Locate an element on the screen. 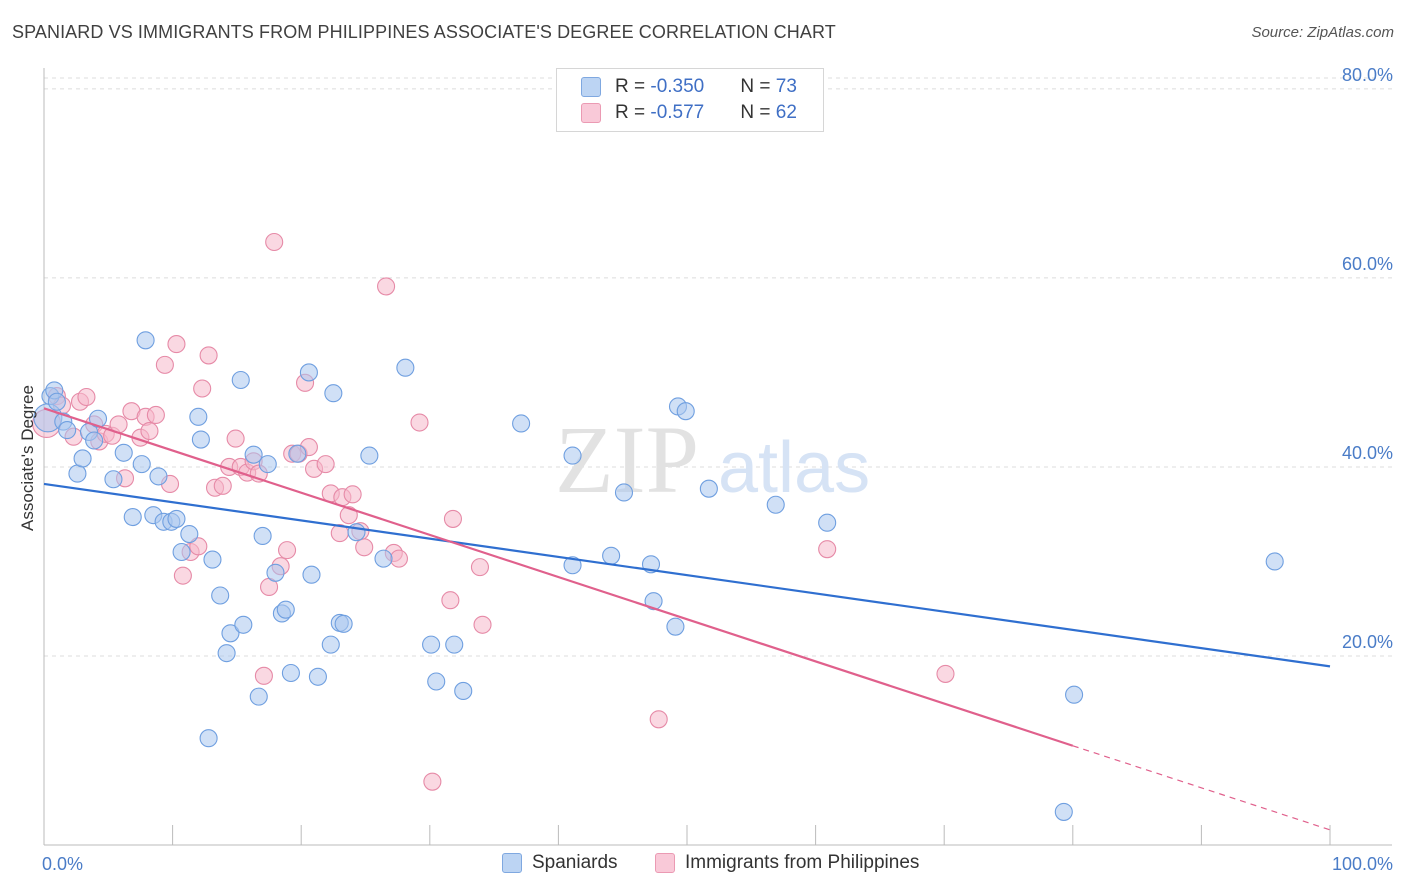 Image resolution: width=1406 pixels, height=892 pixels. y-tick-label: 60.0% is located at coordinates (1367, 264).